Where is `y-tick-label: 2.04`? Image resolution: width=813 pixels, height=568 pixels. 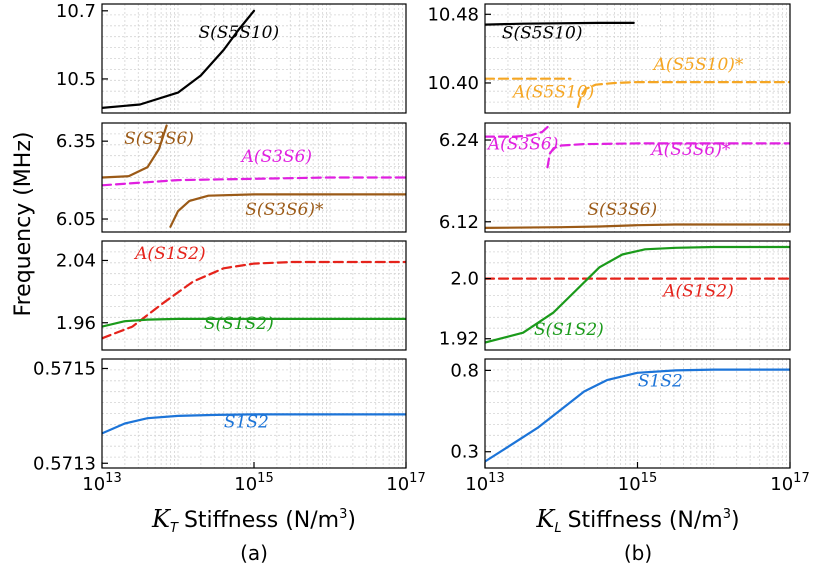
y-tick-label: 2.04 is located at coordinates (76, 260).